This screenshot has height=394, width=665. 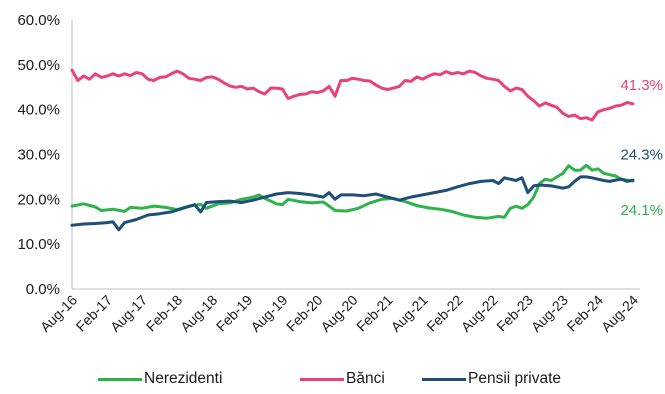 I want to click on x-tick-label: Aug-24, so click(x=619, y=313).